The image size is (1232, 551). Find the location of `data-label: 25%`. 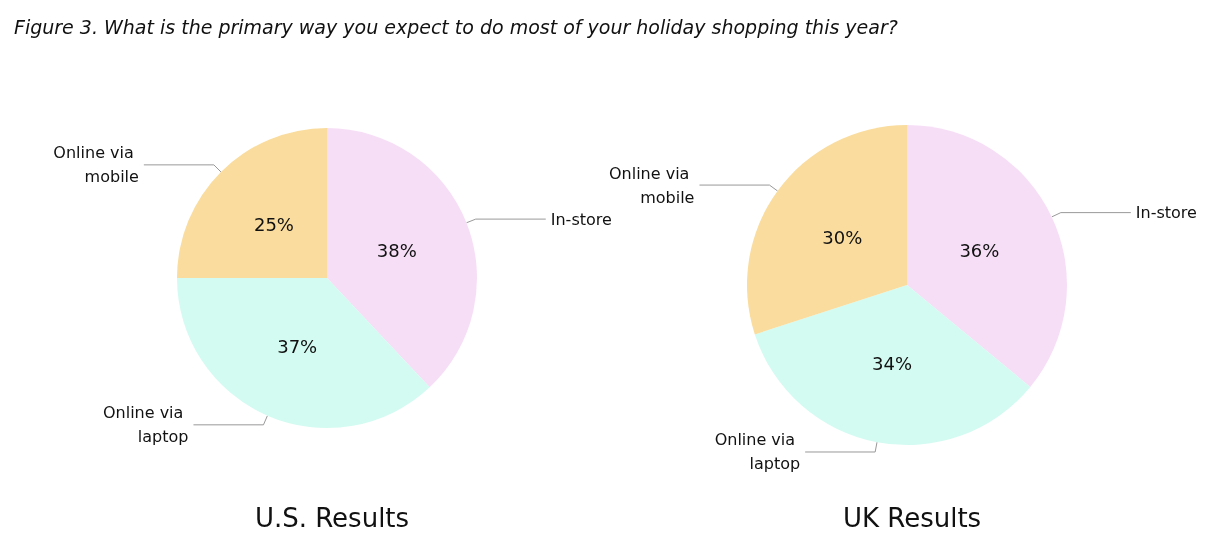

data-label: 25% is located at coordinates (273, 225).